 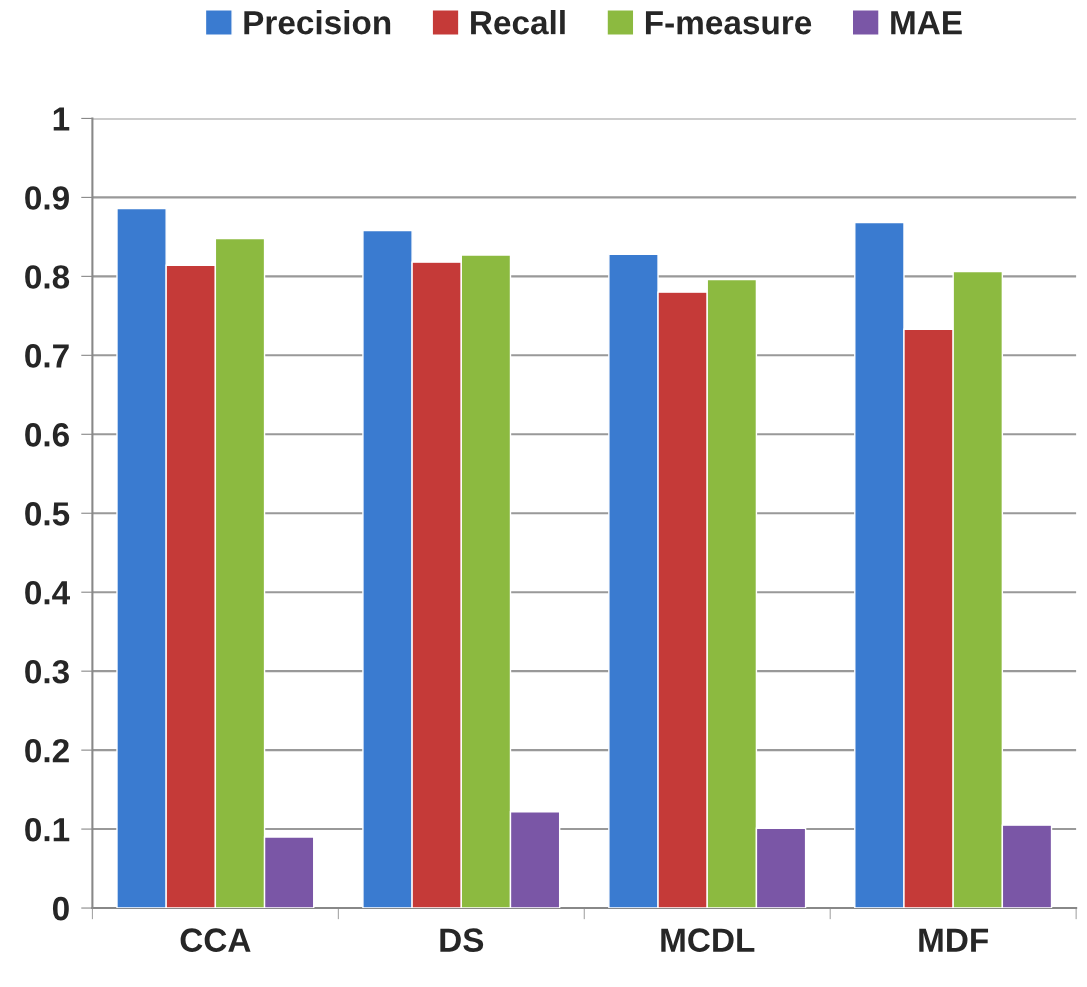 What do you see at coordinates (47, 750) in the screenshot?
I see `y-tick-label: 0.2` at bounding box center [47, 750].